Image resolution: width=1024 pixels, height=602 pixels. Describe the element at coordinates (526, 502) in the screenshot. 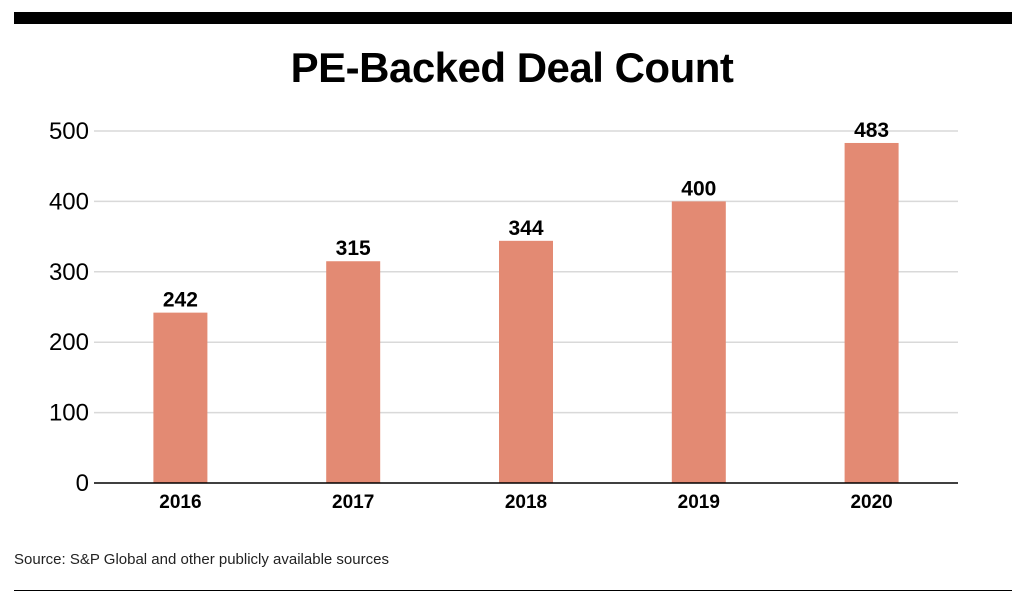

I see `x-tick-label: 2018` at that location.